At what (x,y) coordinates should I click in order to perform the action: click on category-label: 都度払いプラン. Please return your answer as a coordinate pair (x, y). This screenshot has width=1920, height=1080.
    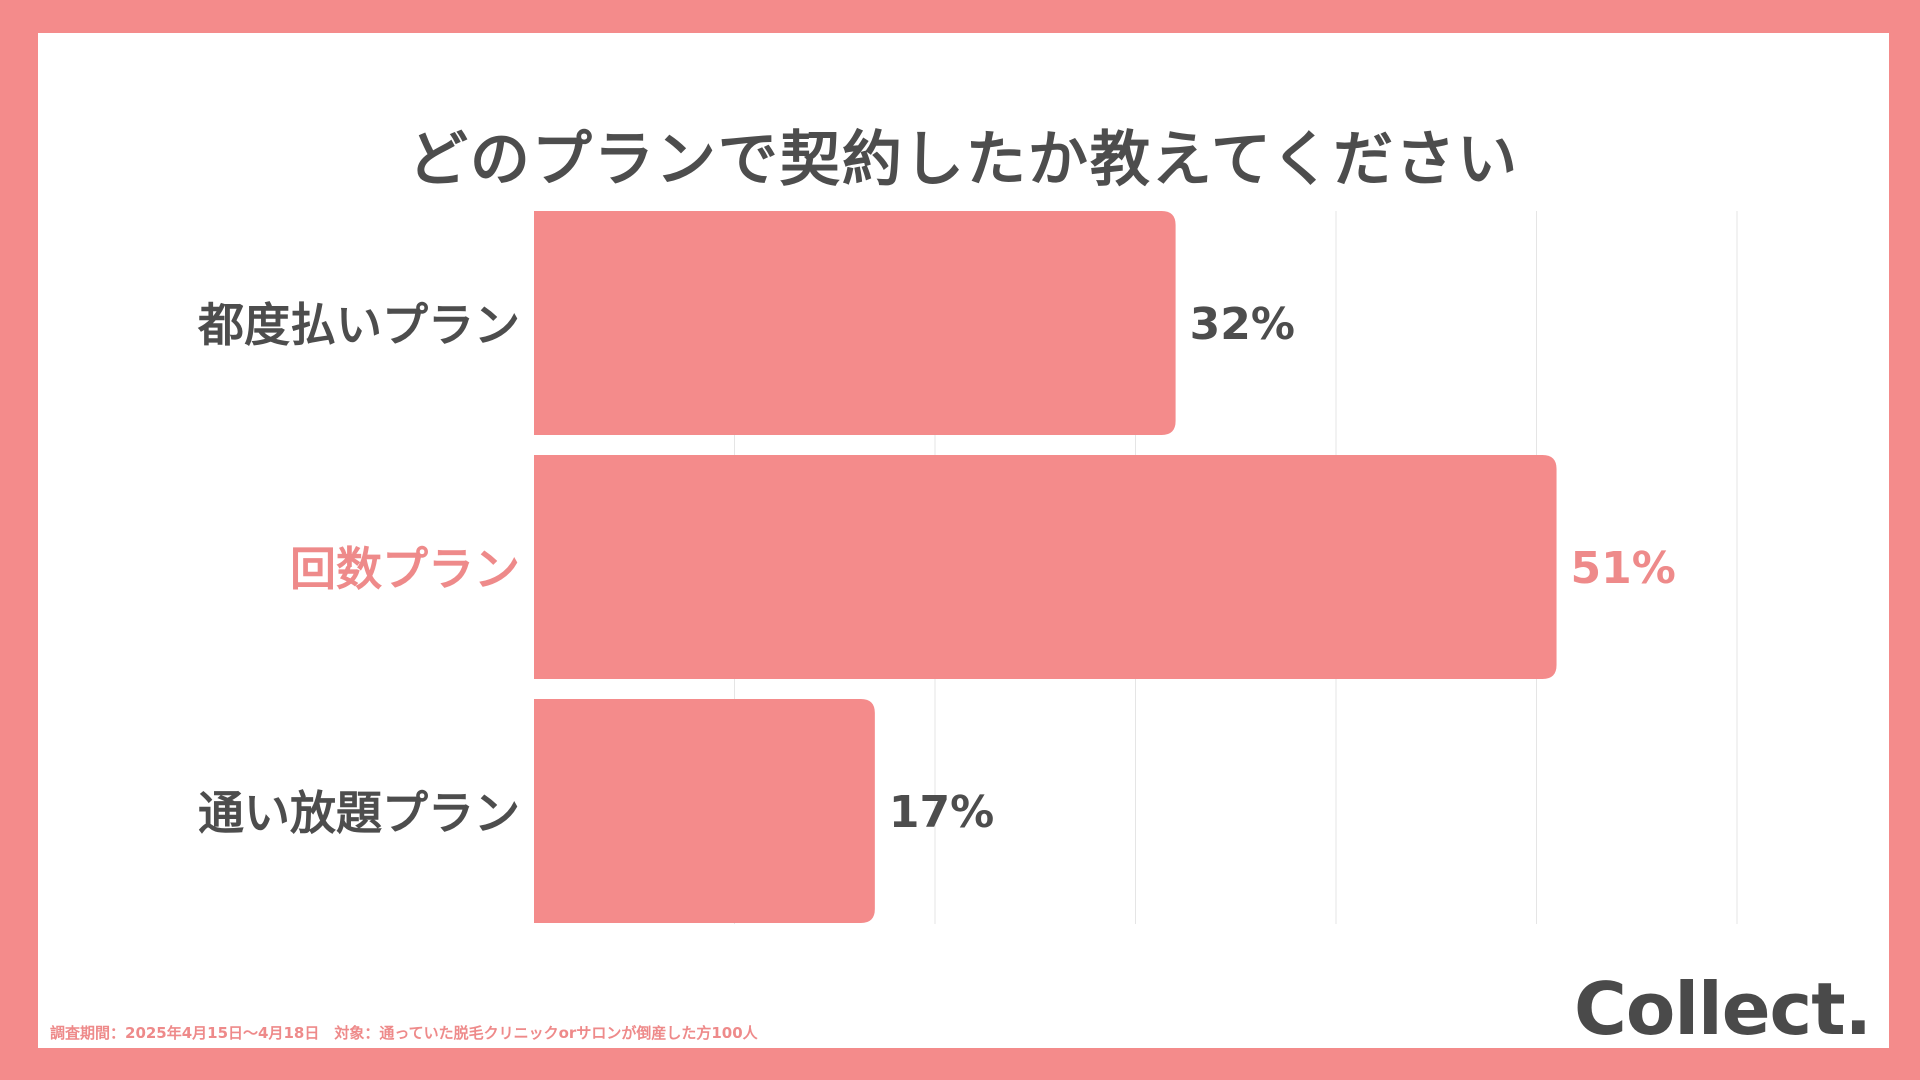
    Looking at the image, I should click on (358, 325).